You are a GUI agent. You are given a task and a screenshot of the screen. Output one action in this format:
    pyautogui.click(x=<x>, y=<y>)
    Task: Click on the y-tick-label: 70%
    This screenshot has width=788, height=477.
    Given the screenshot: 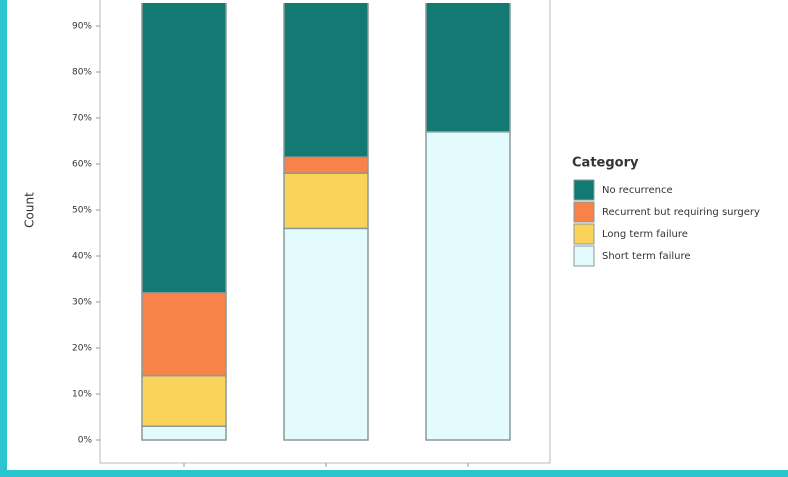 What is the action you would take?
    pyautogui.click(x=82, y=119)
    